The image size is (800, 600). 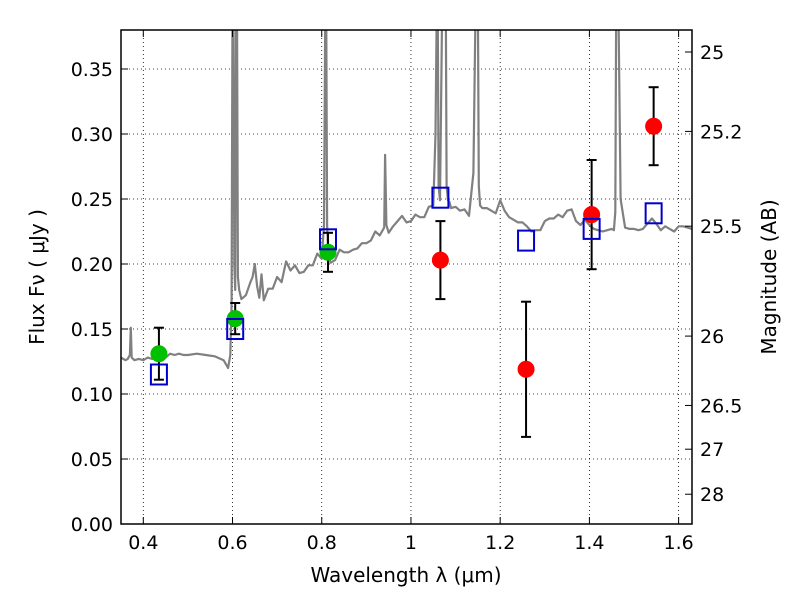 I want to click on y-tick-label: 0.30, so click(x=92, y=135).